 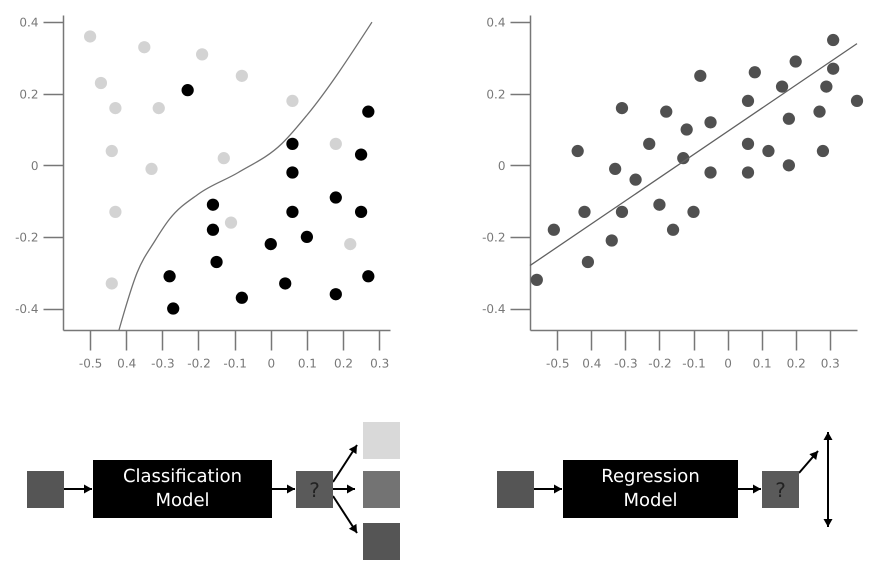 What do you see at coordinates (650, 489) in the screenshot?
I see `model-box: Regression Model` at bounding box center [650, 489].